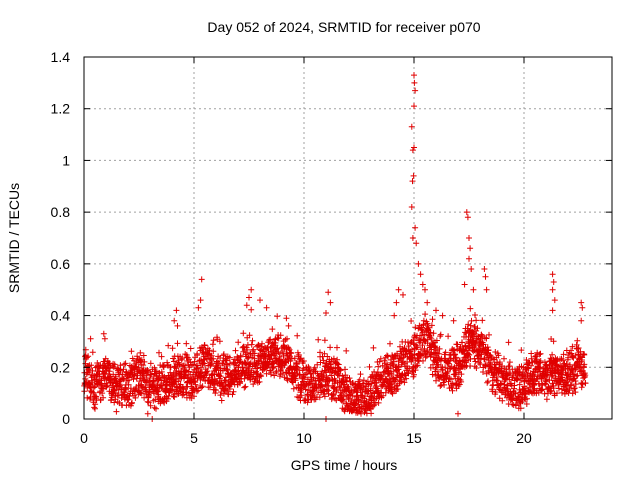 The height and width of the screenshot is (480, 640). I want to click on y-tick-label: 0.6, so click(61, 264).